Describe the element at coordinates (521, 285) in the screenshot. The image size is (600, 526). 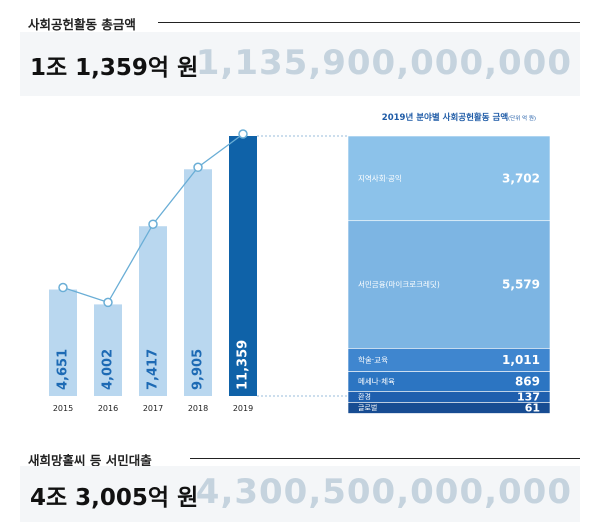
I see `segment-value-1: 5,579` at that location.